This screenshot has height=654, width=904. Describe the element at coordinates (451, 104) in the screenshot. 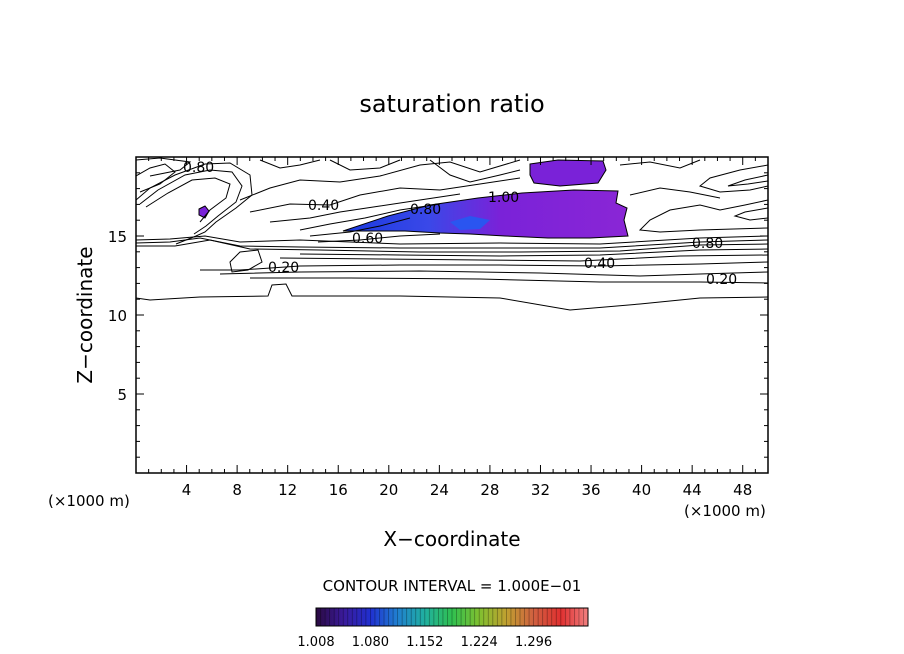

I see `chart-title: saturation ratio` at that location.